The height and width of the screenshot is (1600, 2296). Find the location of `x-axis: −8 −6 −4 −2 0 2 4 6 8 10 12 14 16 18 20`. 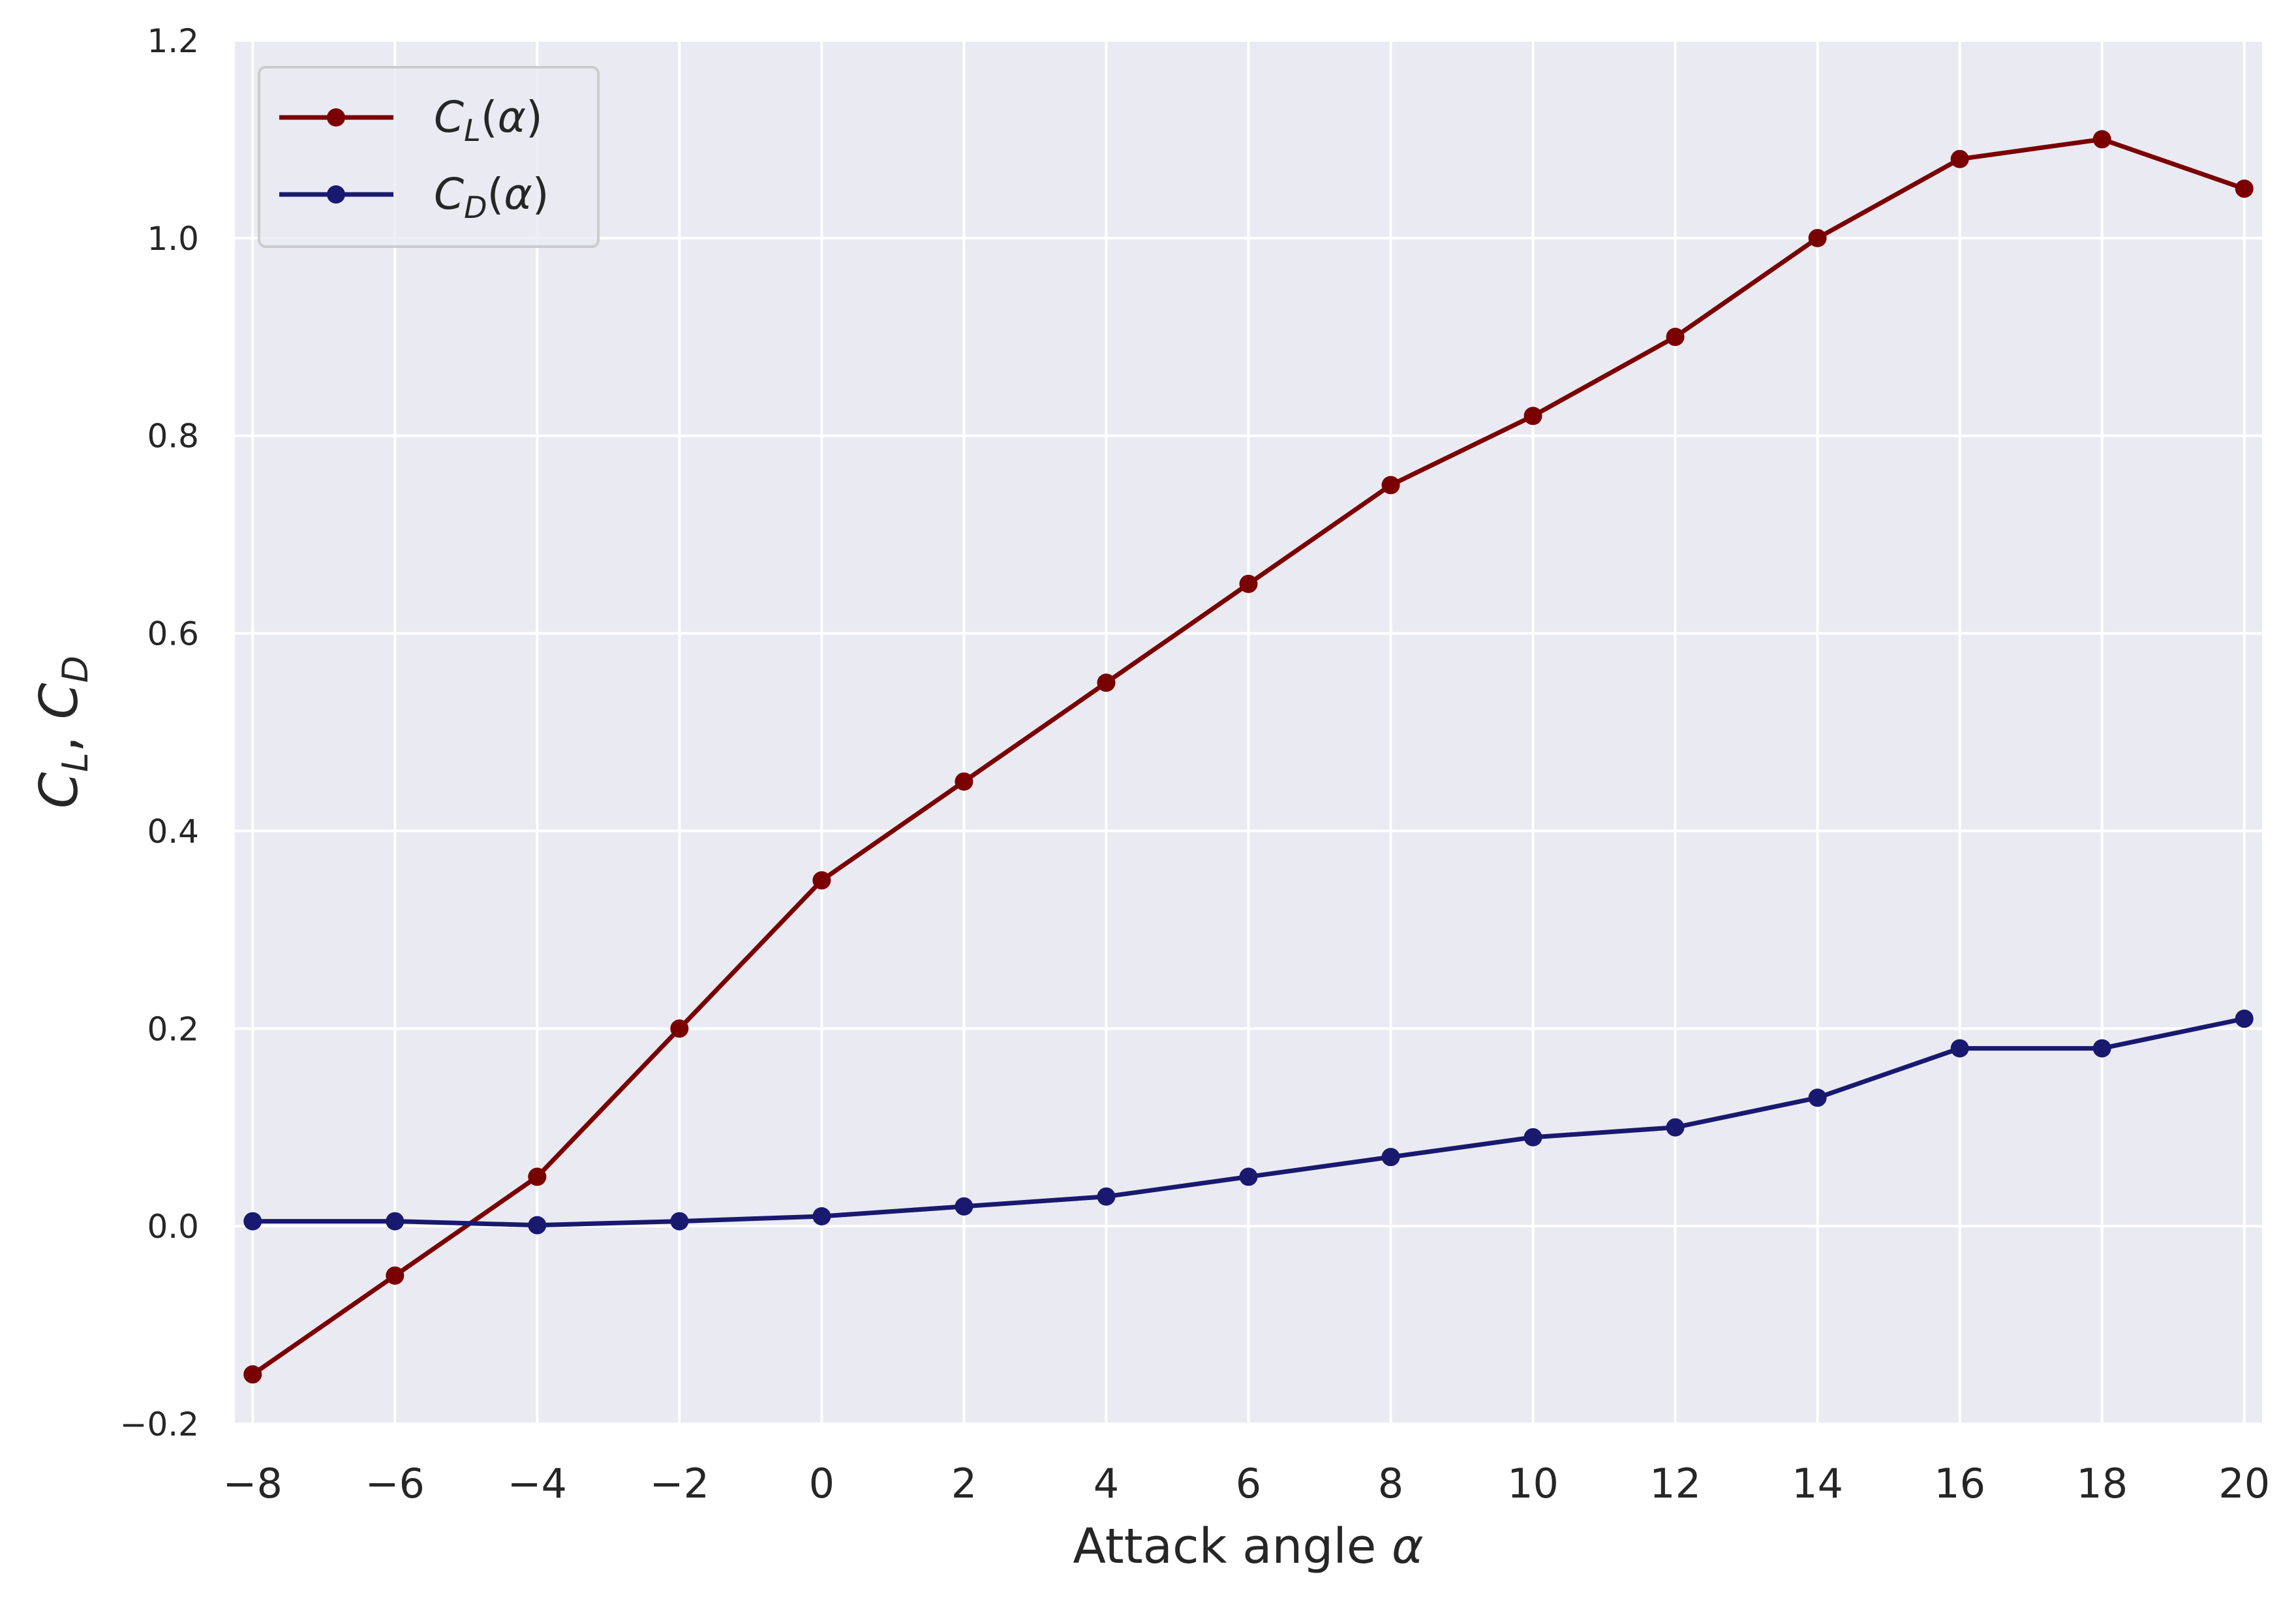

x-axis: −8 −6 −4 −2 0 2 4 6 8 10 12 14 16 18 20 is located at coordinates (1247, 1483).